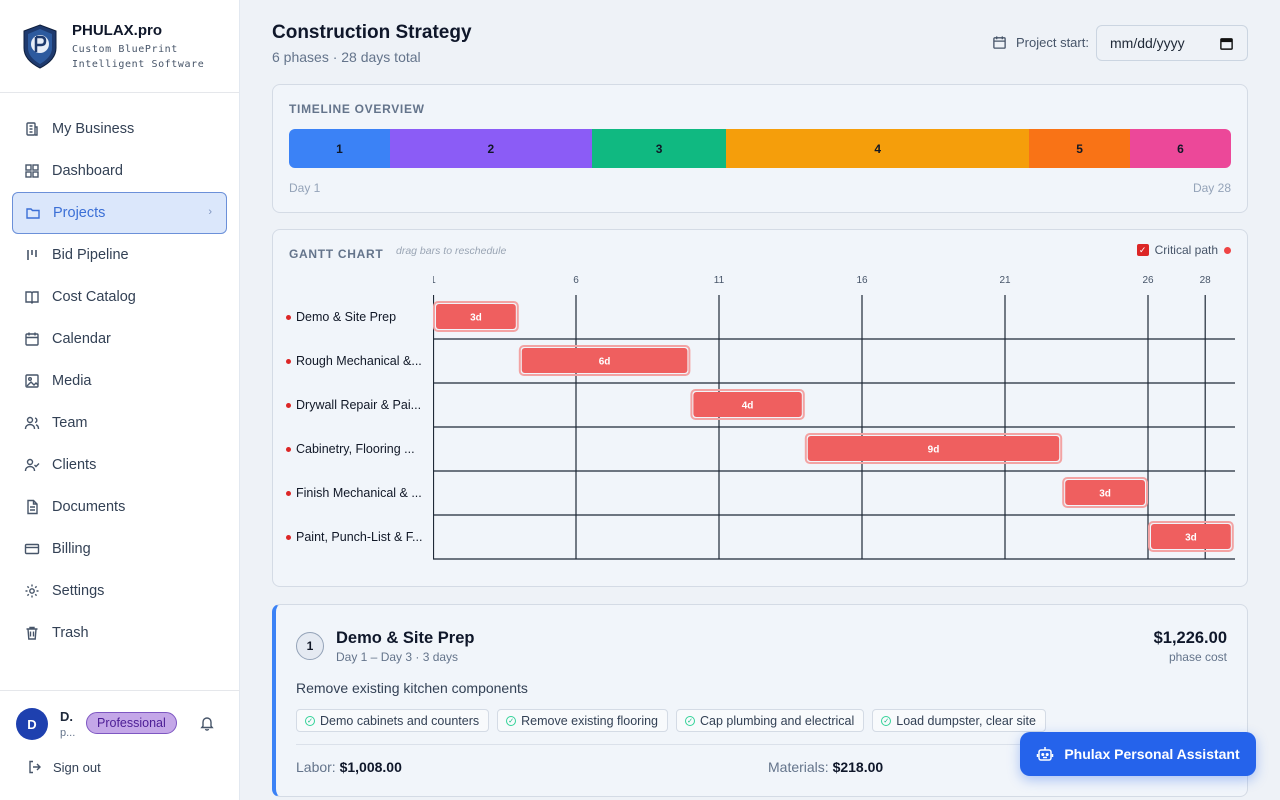 The height and width of the screenshot is (800, 1280). I want to click on timeline-segment-5: 5, so click(1080, 148).